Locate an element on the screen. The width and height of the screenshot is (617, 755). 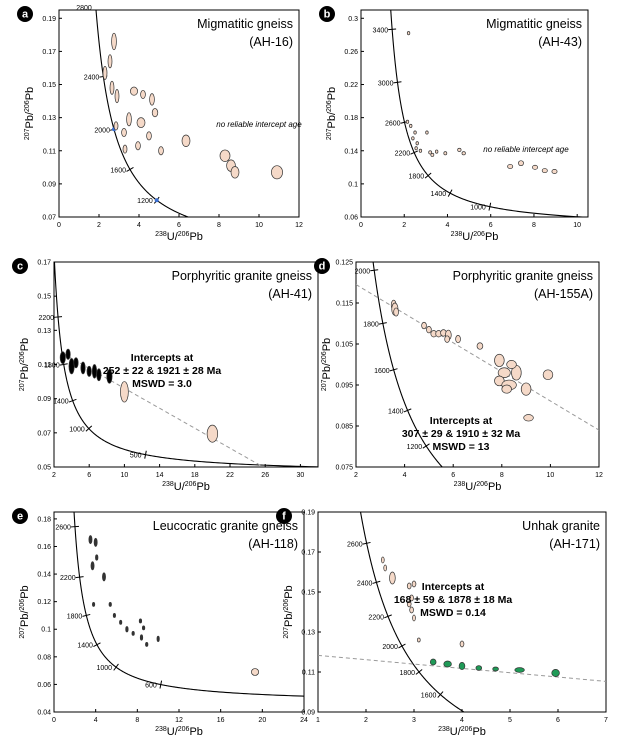
y-tick-label: 0.15 is located at coordinates (308, 593).